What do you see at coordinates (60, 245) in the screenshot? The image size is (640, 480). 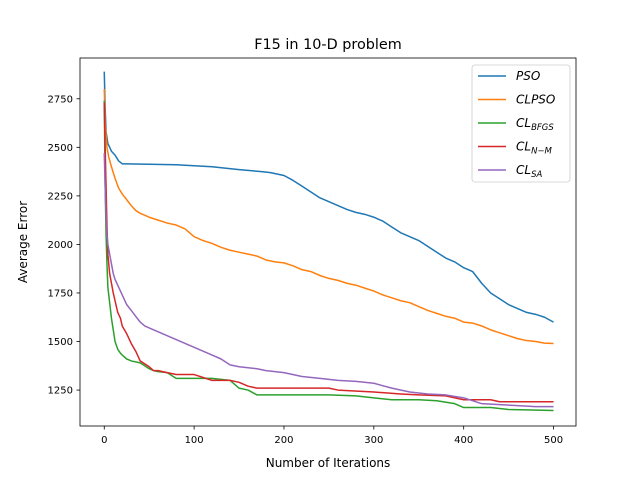 I see `y-tick-label-3: 2000` at bounding box center [60, 245].